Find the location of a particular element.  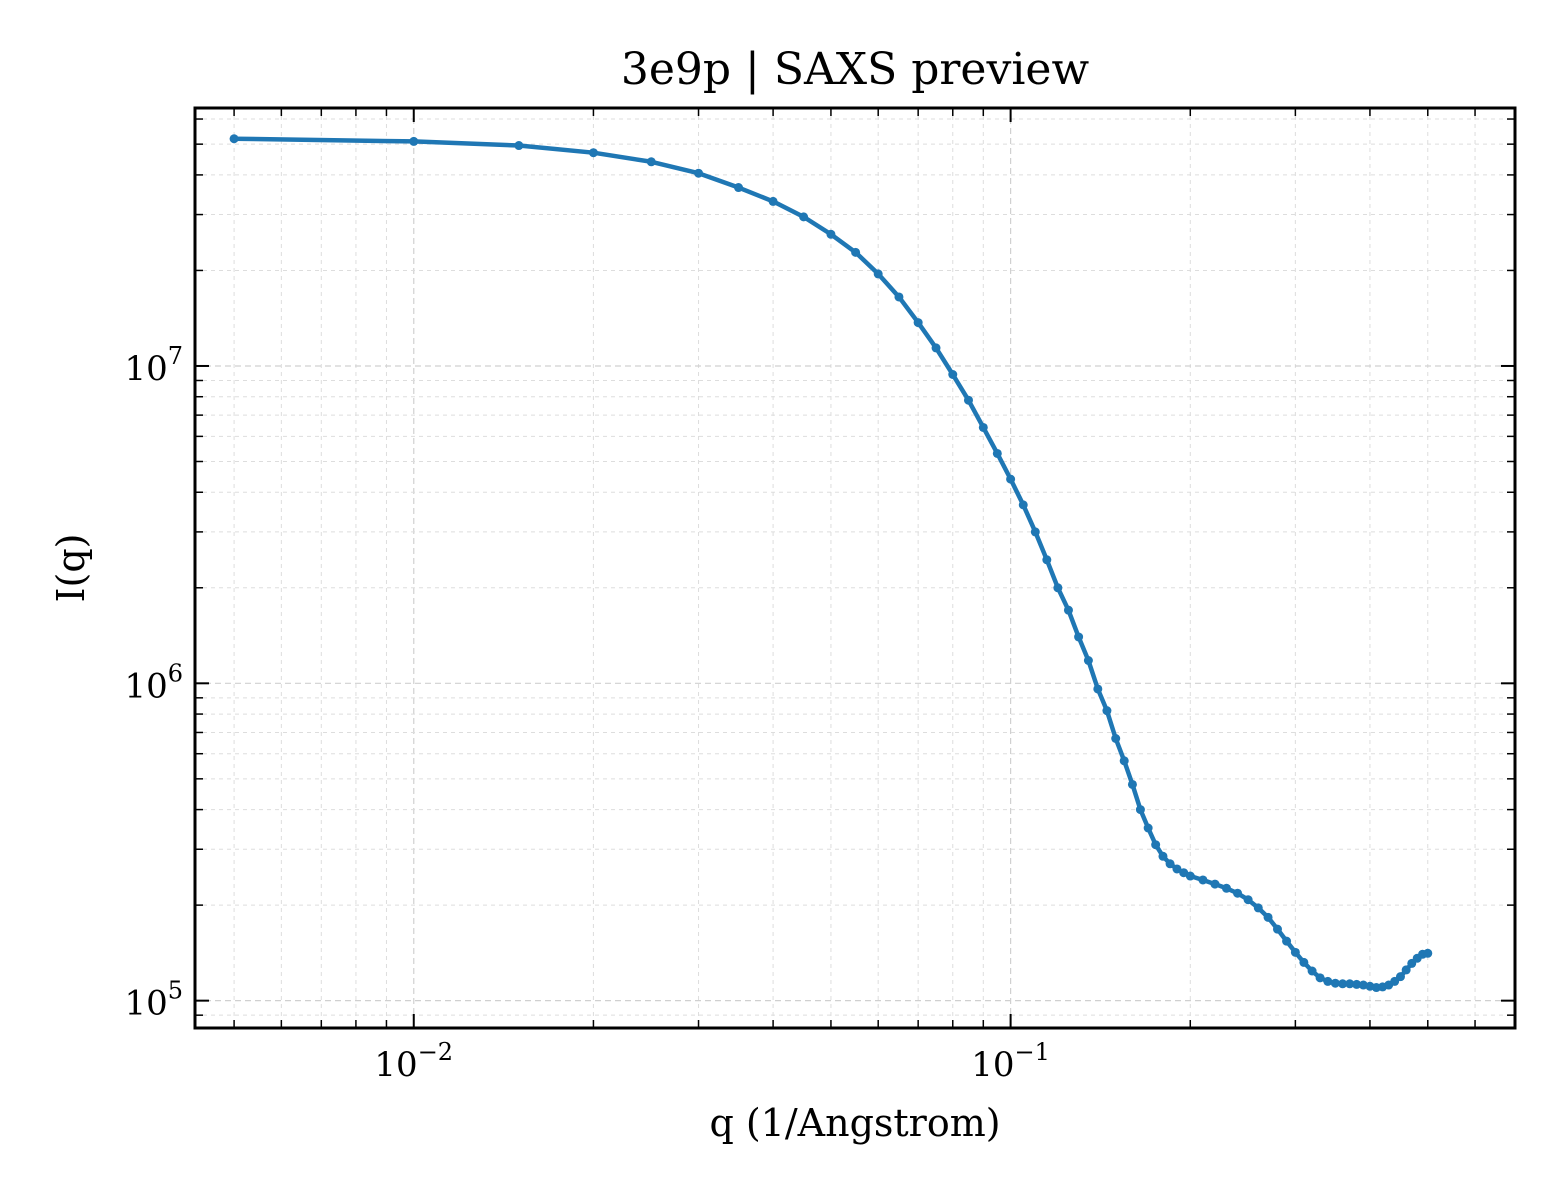

y-axis-label: I(q) is located at coordinates (71, 568).